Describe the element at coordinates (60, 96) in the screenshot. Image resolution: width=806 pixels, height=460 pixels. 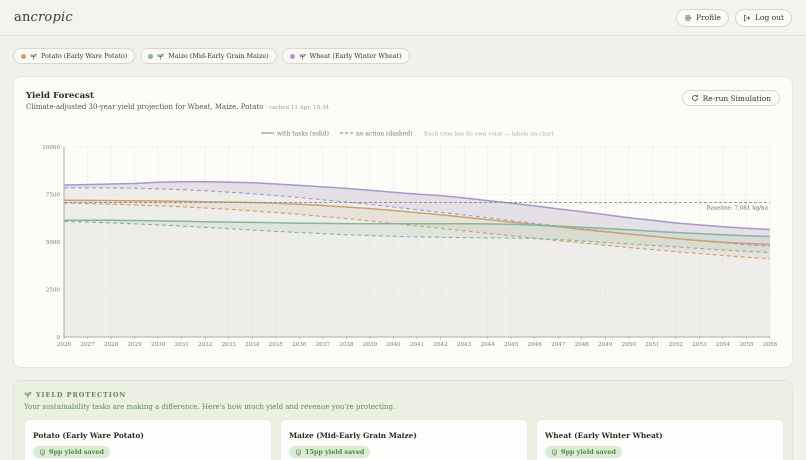
I see `forecast-title: Yield Forecast` at that location.